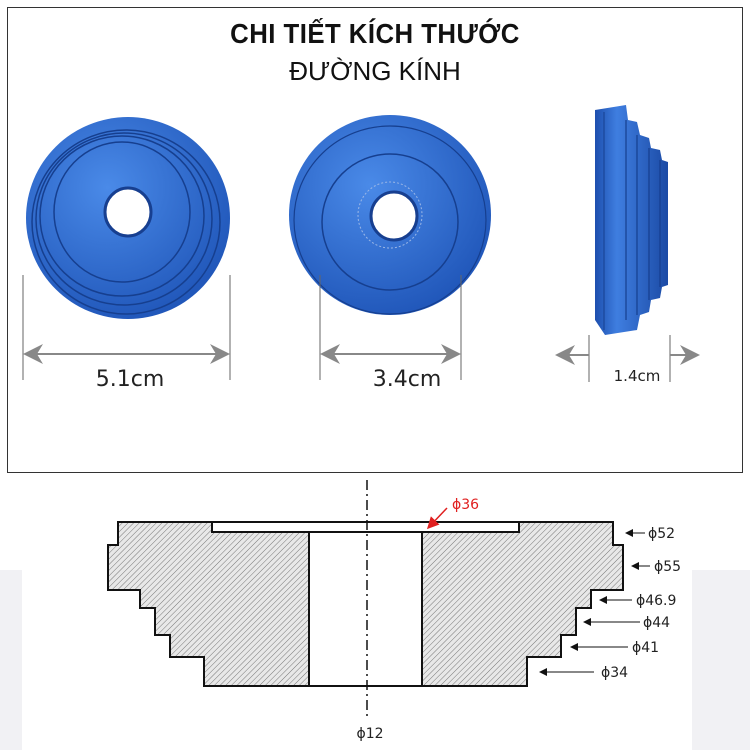 Image resolution: width=750 pixels, height=750 pixels. Describe the element at coordinates (369, 734) in the screenshot. I see `bore-diameter-label: ϕ12` at that location.